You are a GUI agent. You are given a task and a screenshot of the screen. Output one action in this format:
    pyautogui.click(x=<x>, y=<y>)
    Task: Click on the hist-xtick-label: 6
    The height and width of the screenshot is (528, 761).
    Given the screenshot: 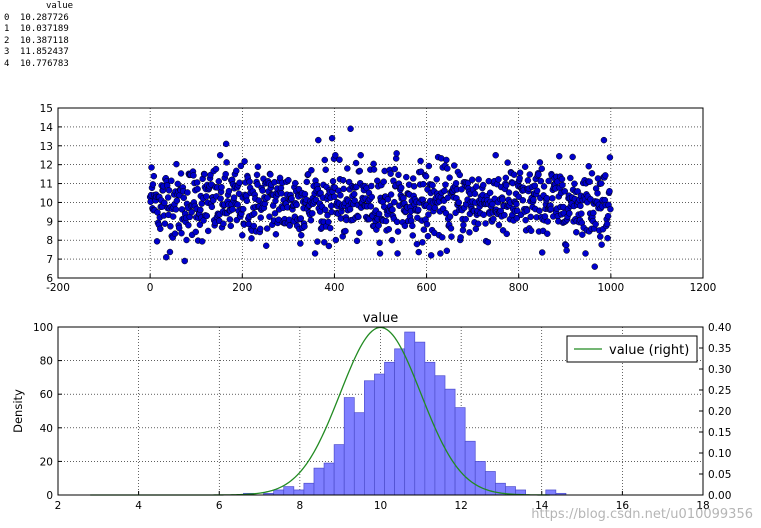 What is the action you would take?
    pyautogui.click(x=219, y=506)
    